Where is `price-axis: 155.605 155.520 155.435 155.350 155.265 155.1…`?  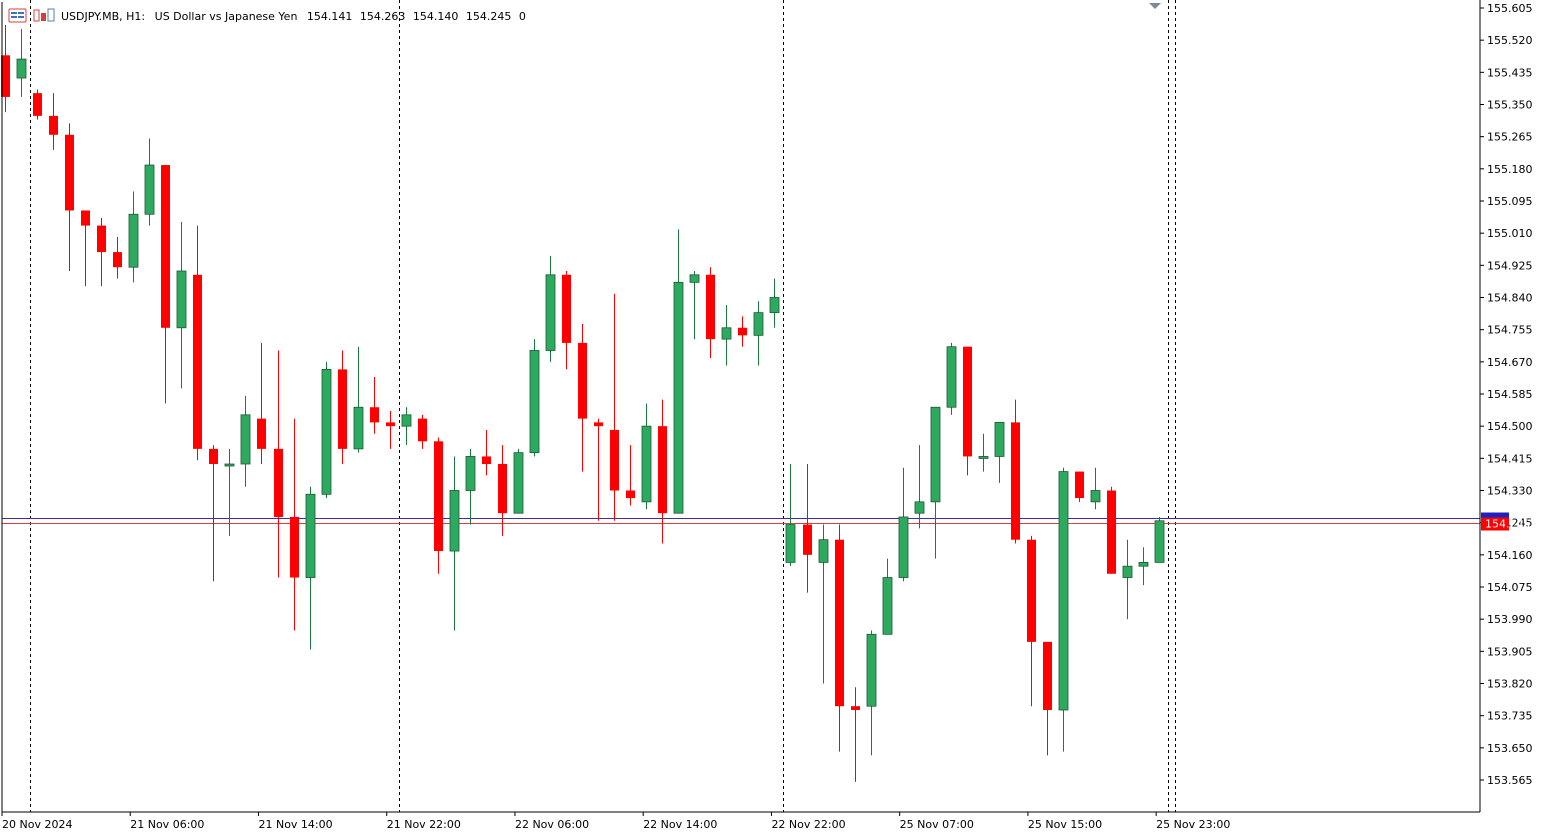
price-axis: 155.605 155.520 155.435 155.350 155.265 155.1… is located at coordinates (1506, 394).